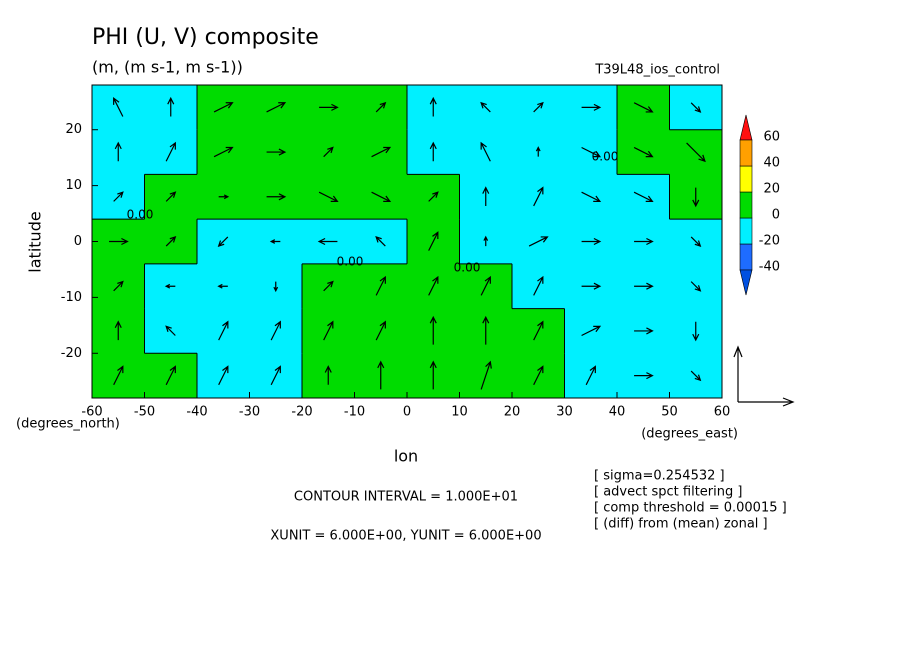 Image resolution: width=904 pixels, height=654 pixels. Describe the element at coordinates (71, 353) in the screenshot. I see `y-tick-label: -20` at that location.